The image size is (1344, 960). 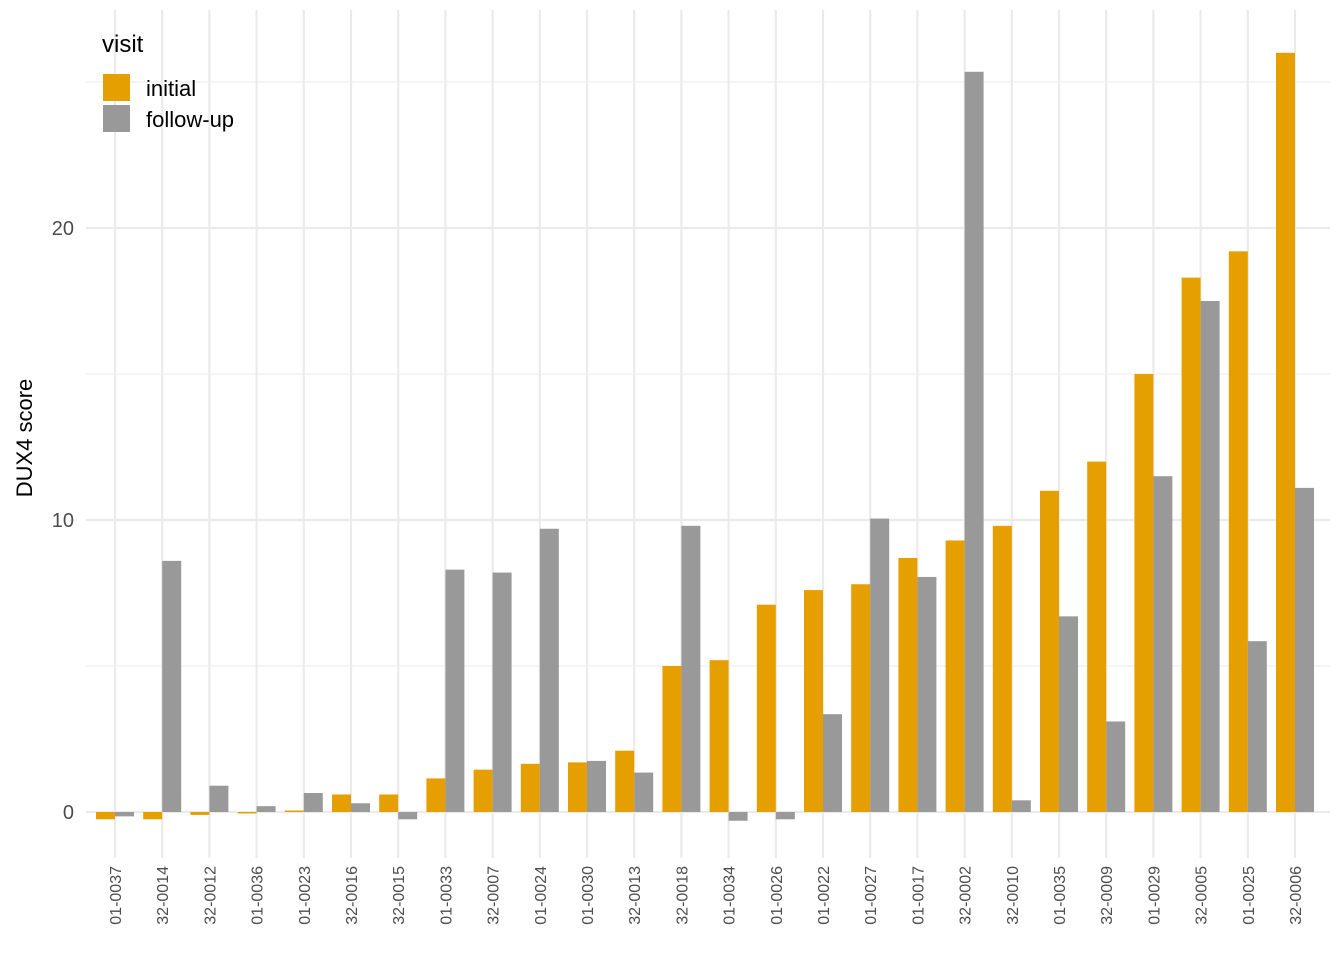 I want to click on y-tick-label: 0, so click(x=68, y=813).